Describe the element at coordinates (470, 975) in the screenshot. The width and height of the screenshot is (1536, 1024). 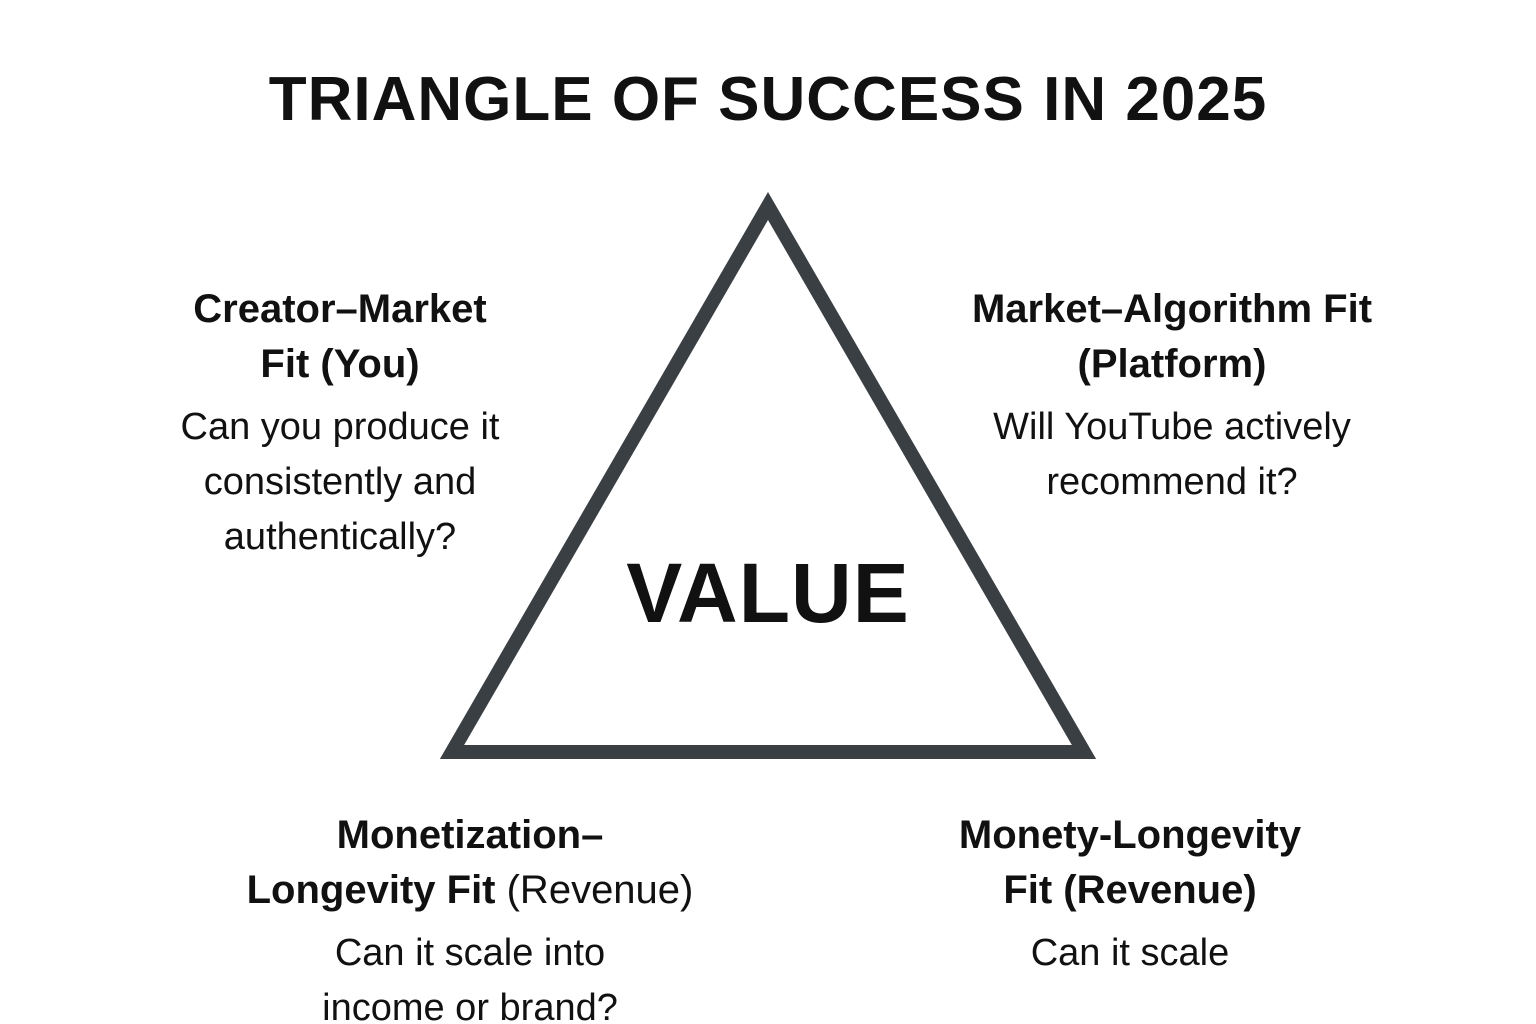
I see `monetization-longevity-fit-description: Can it scale into income or brand?` at that location.